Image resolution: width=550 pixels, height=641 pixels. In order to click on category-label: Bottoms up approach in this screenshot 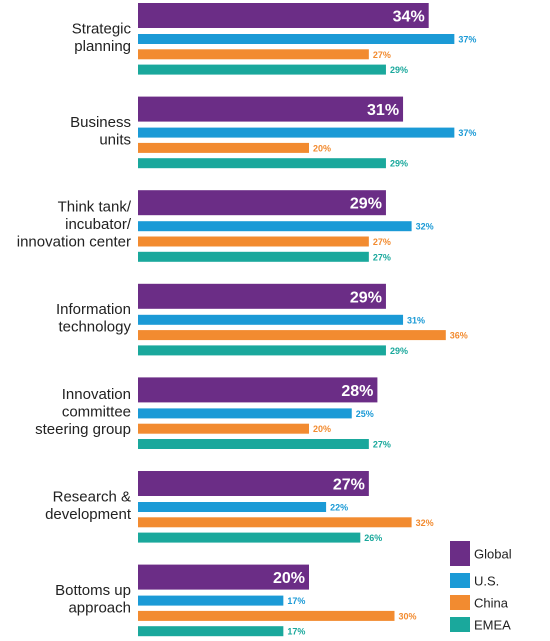, I will do `click(93, 599)`.